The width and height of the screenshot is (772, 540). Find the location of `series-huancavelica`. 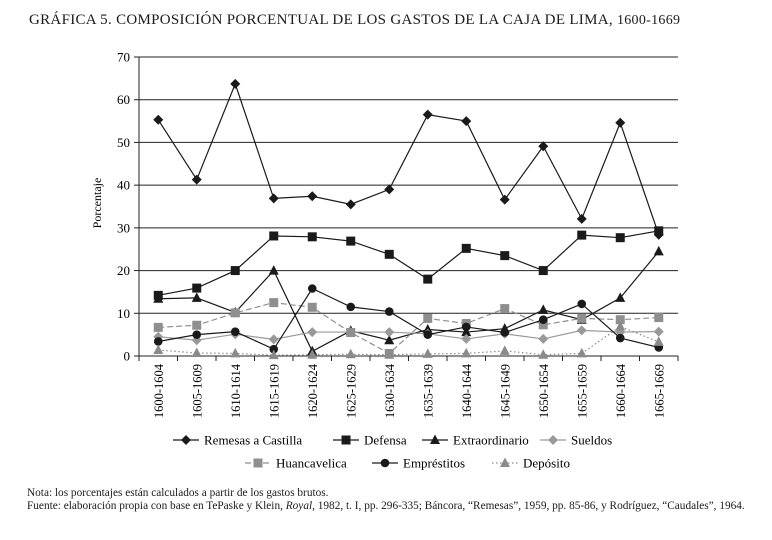

series-huancavelica is located at coordinates (408, 328).